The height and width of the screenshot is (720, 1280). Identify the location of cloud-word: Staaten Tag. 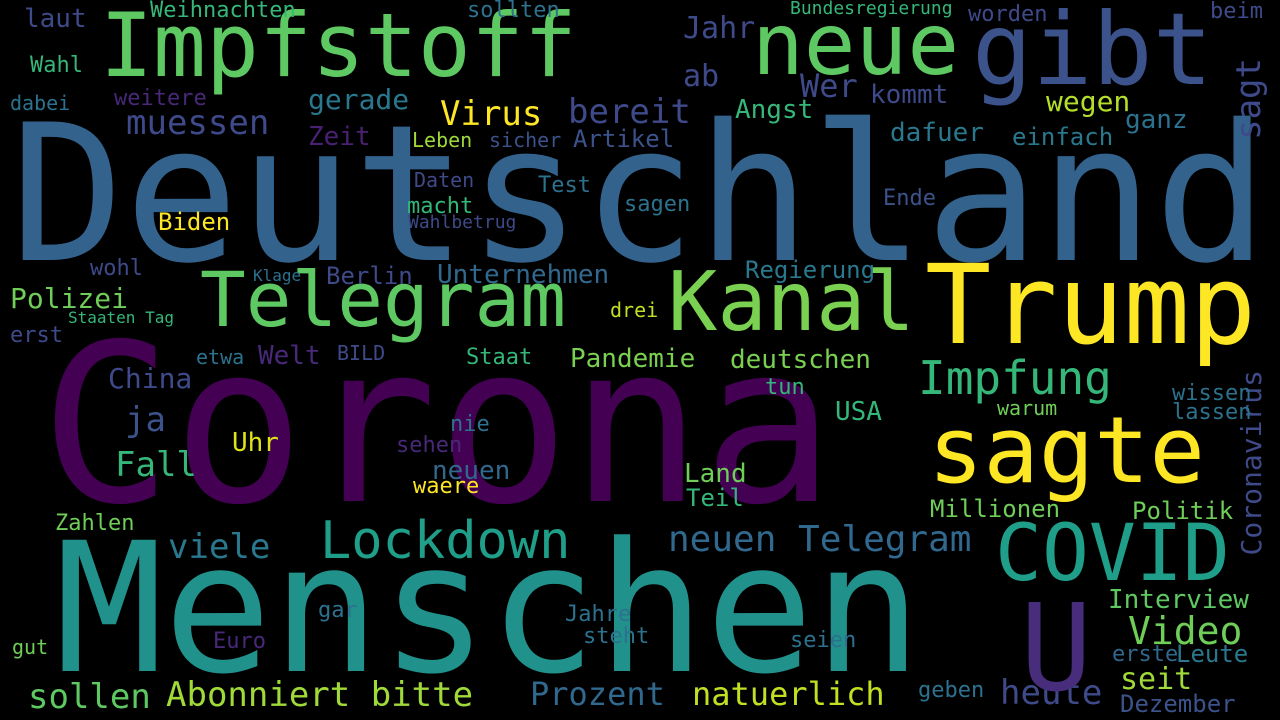
(121, 317).